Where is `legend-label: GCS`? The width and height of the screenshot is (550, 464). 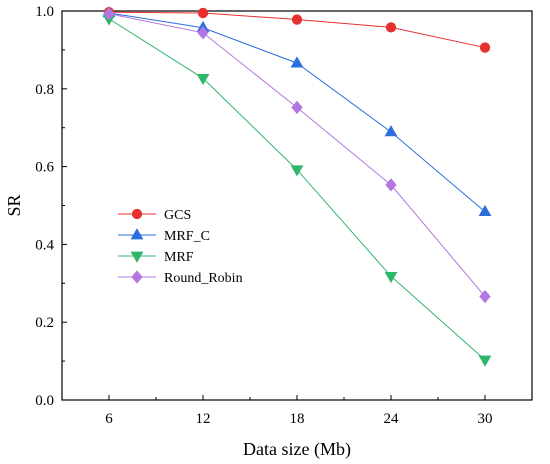
legend-label: GCS is located at coordinates (177, 215).